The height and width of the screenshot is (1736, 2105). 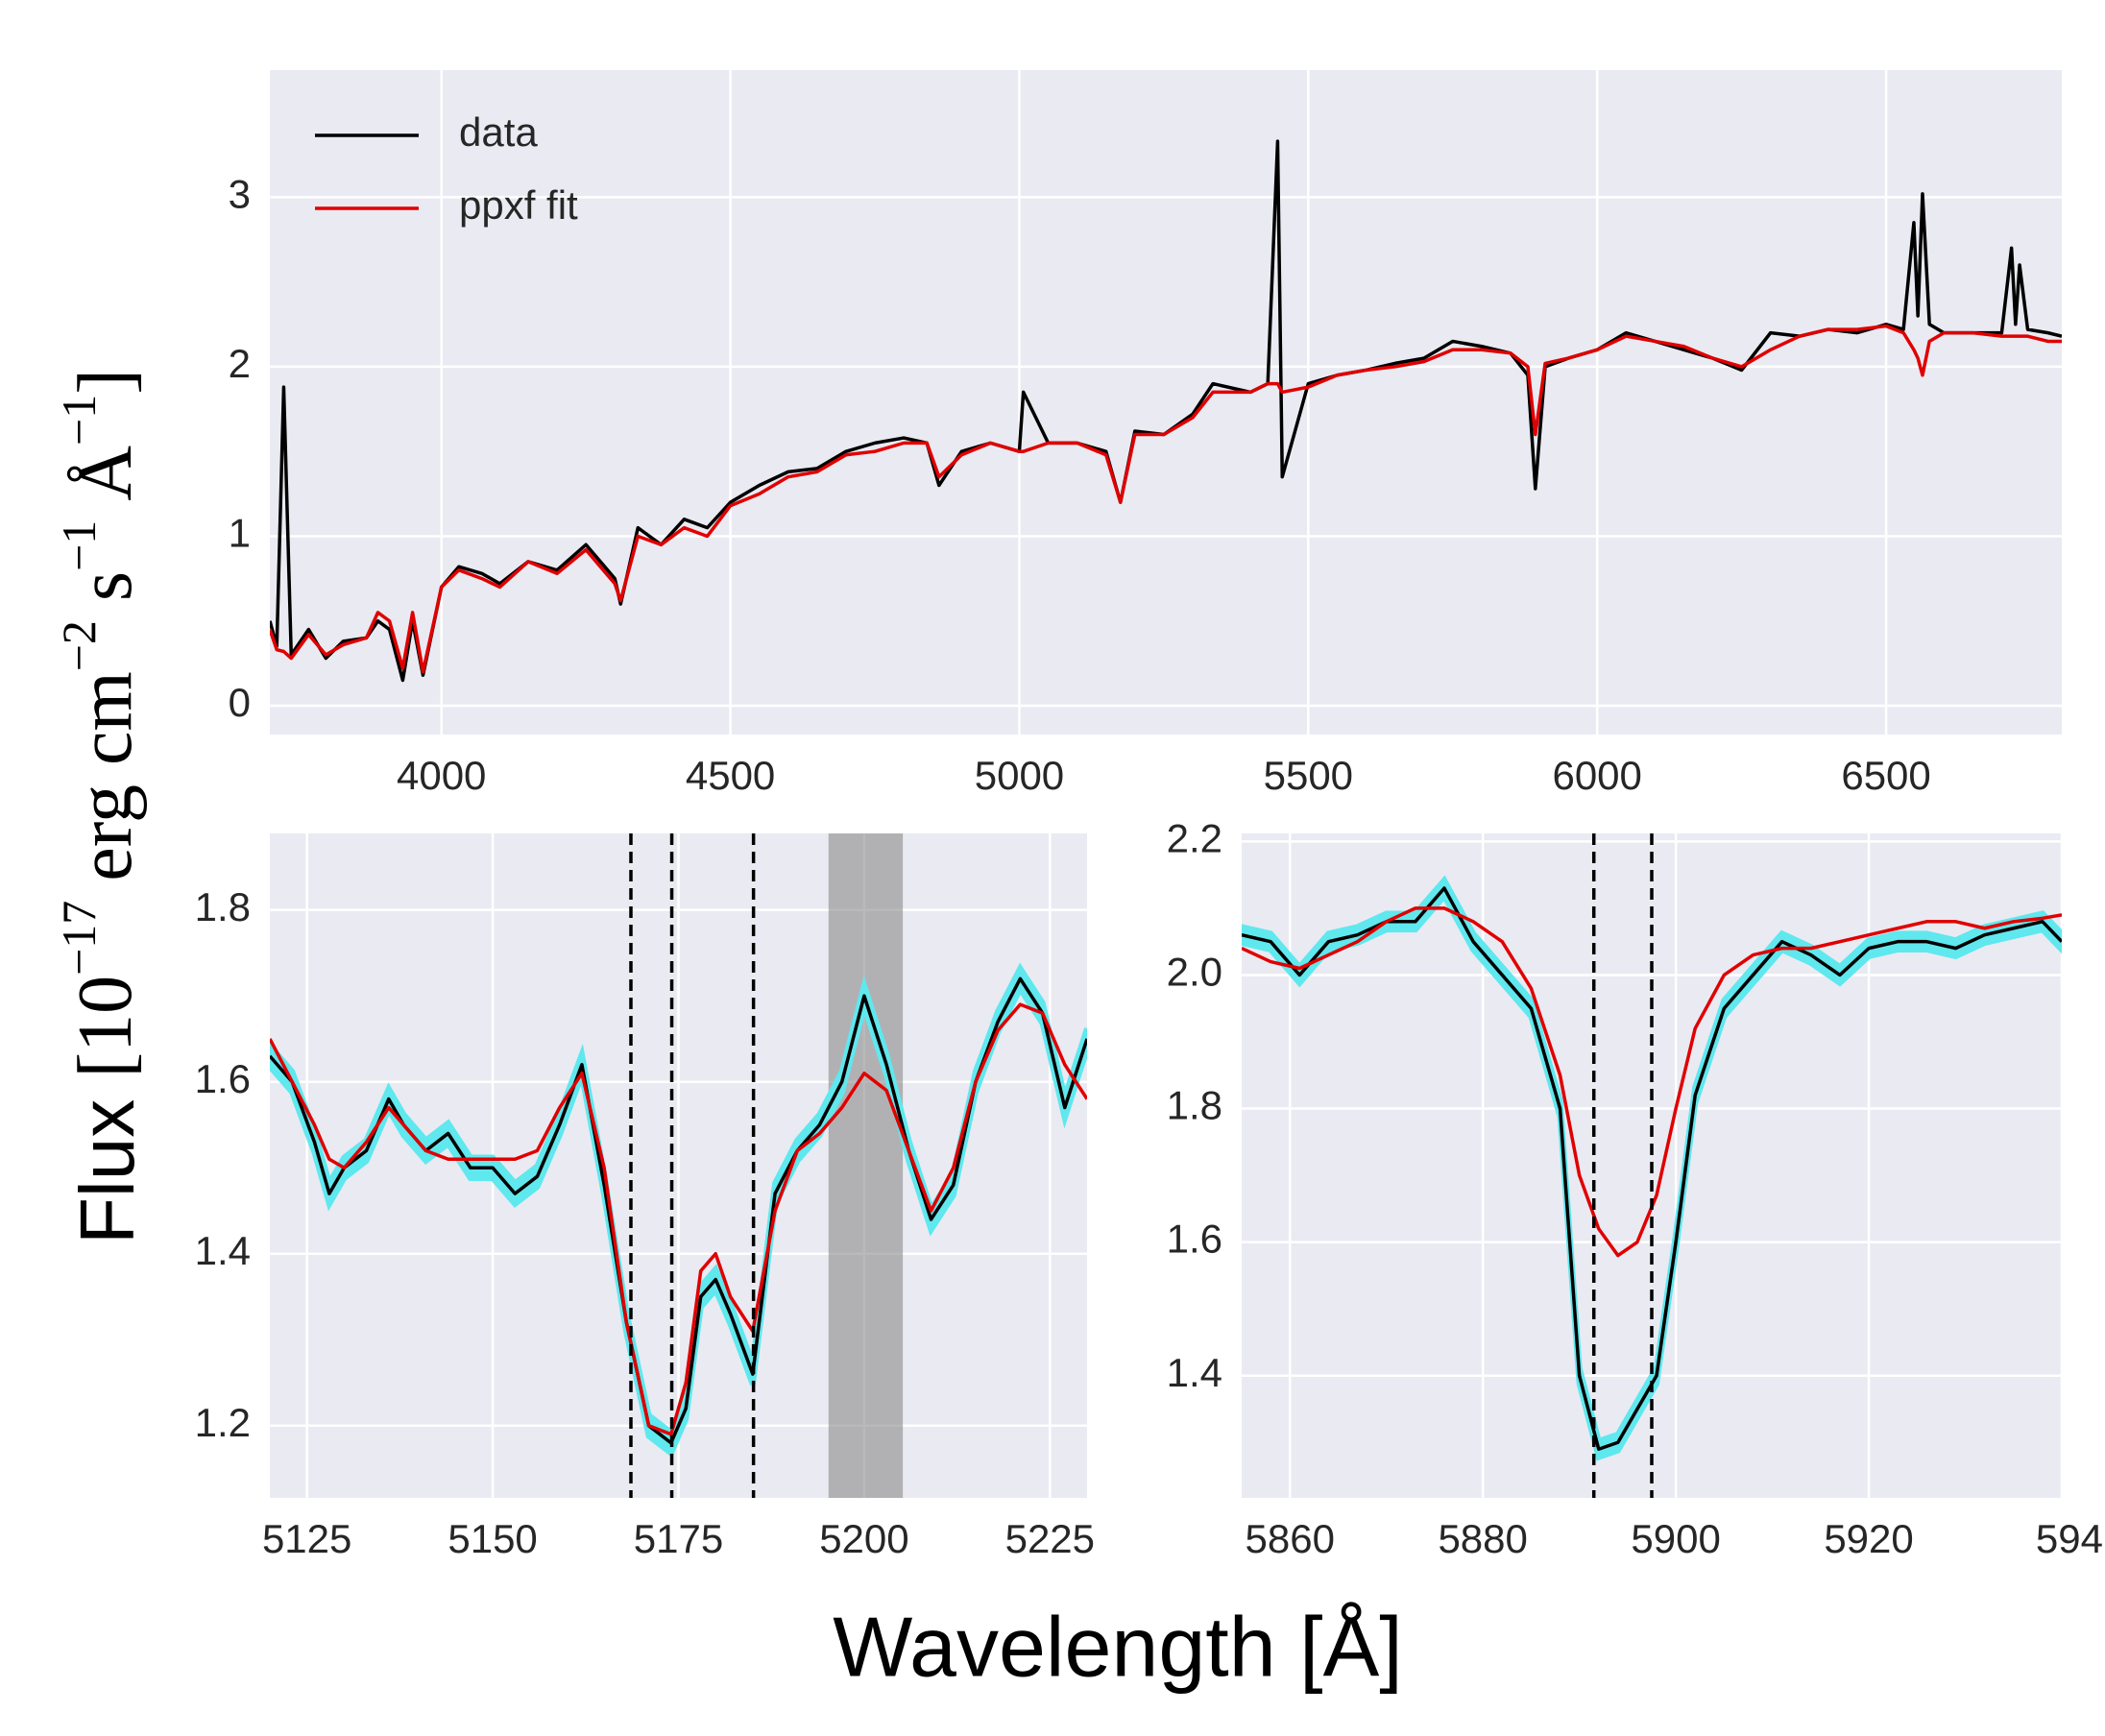 I want to click on x-tick-label: 5150, so click(x=493, y=1538).